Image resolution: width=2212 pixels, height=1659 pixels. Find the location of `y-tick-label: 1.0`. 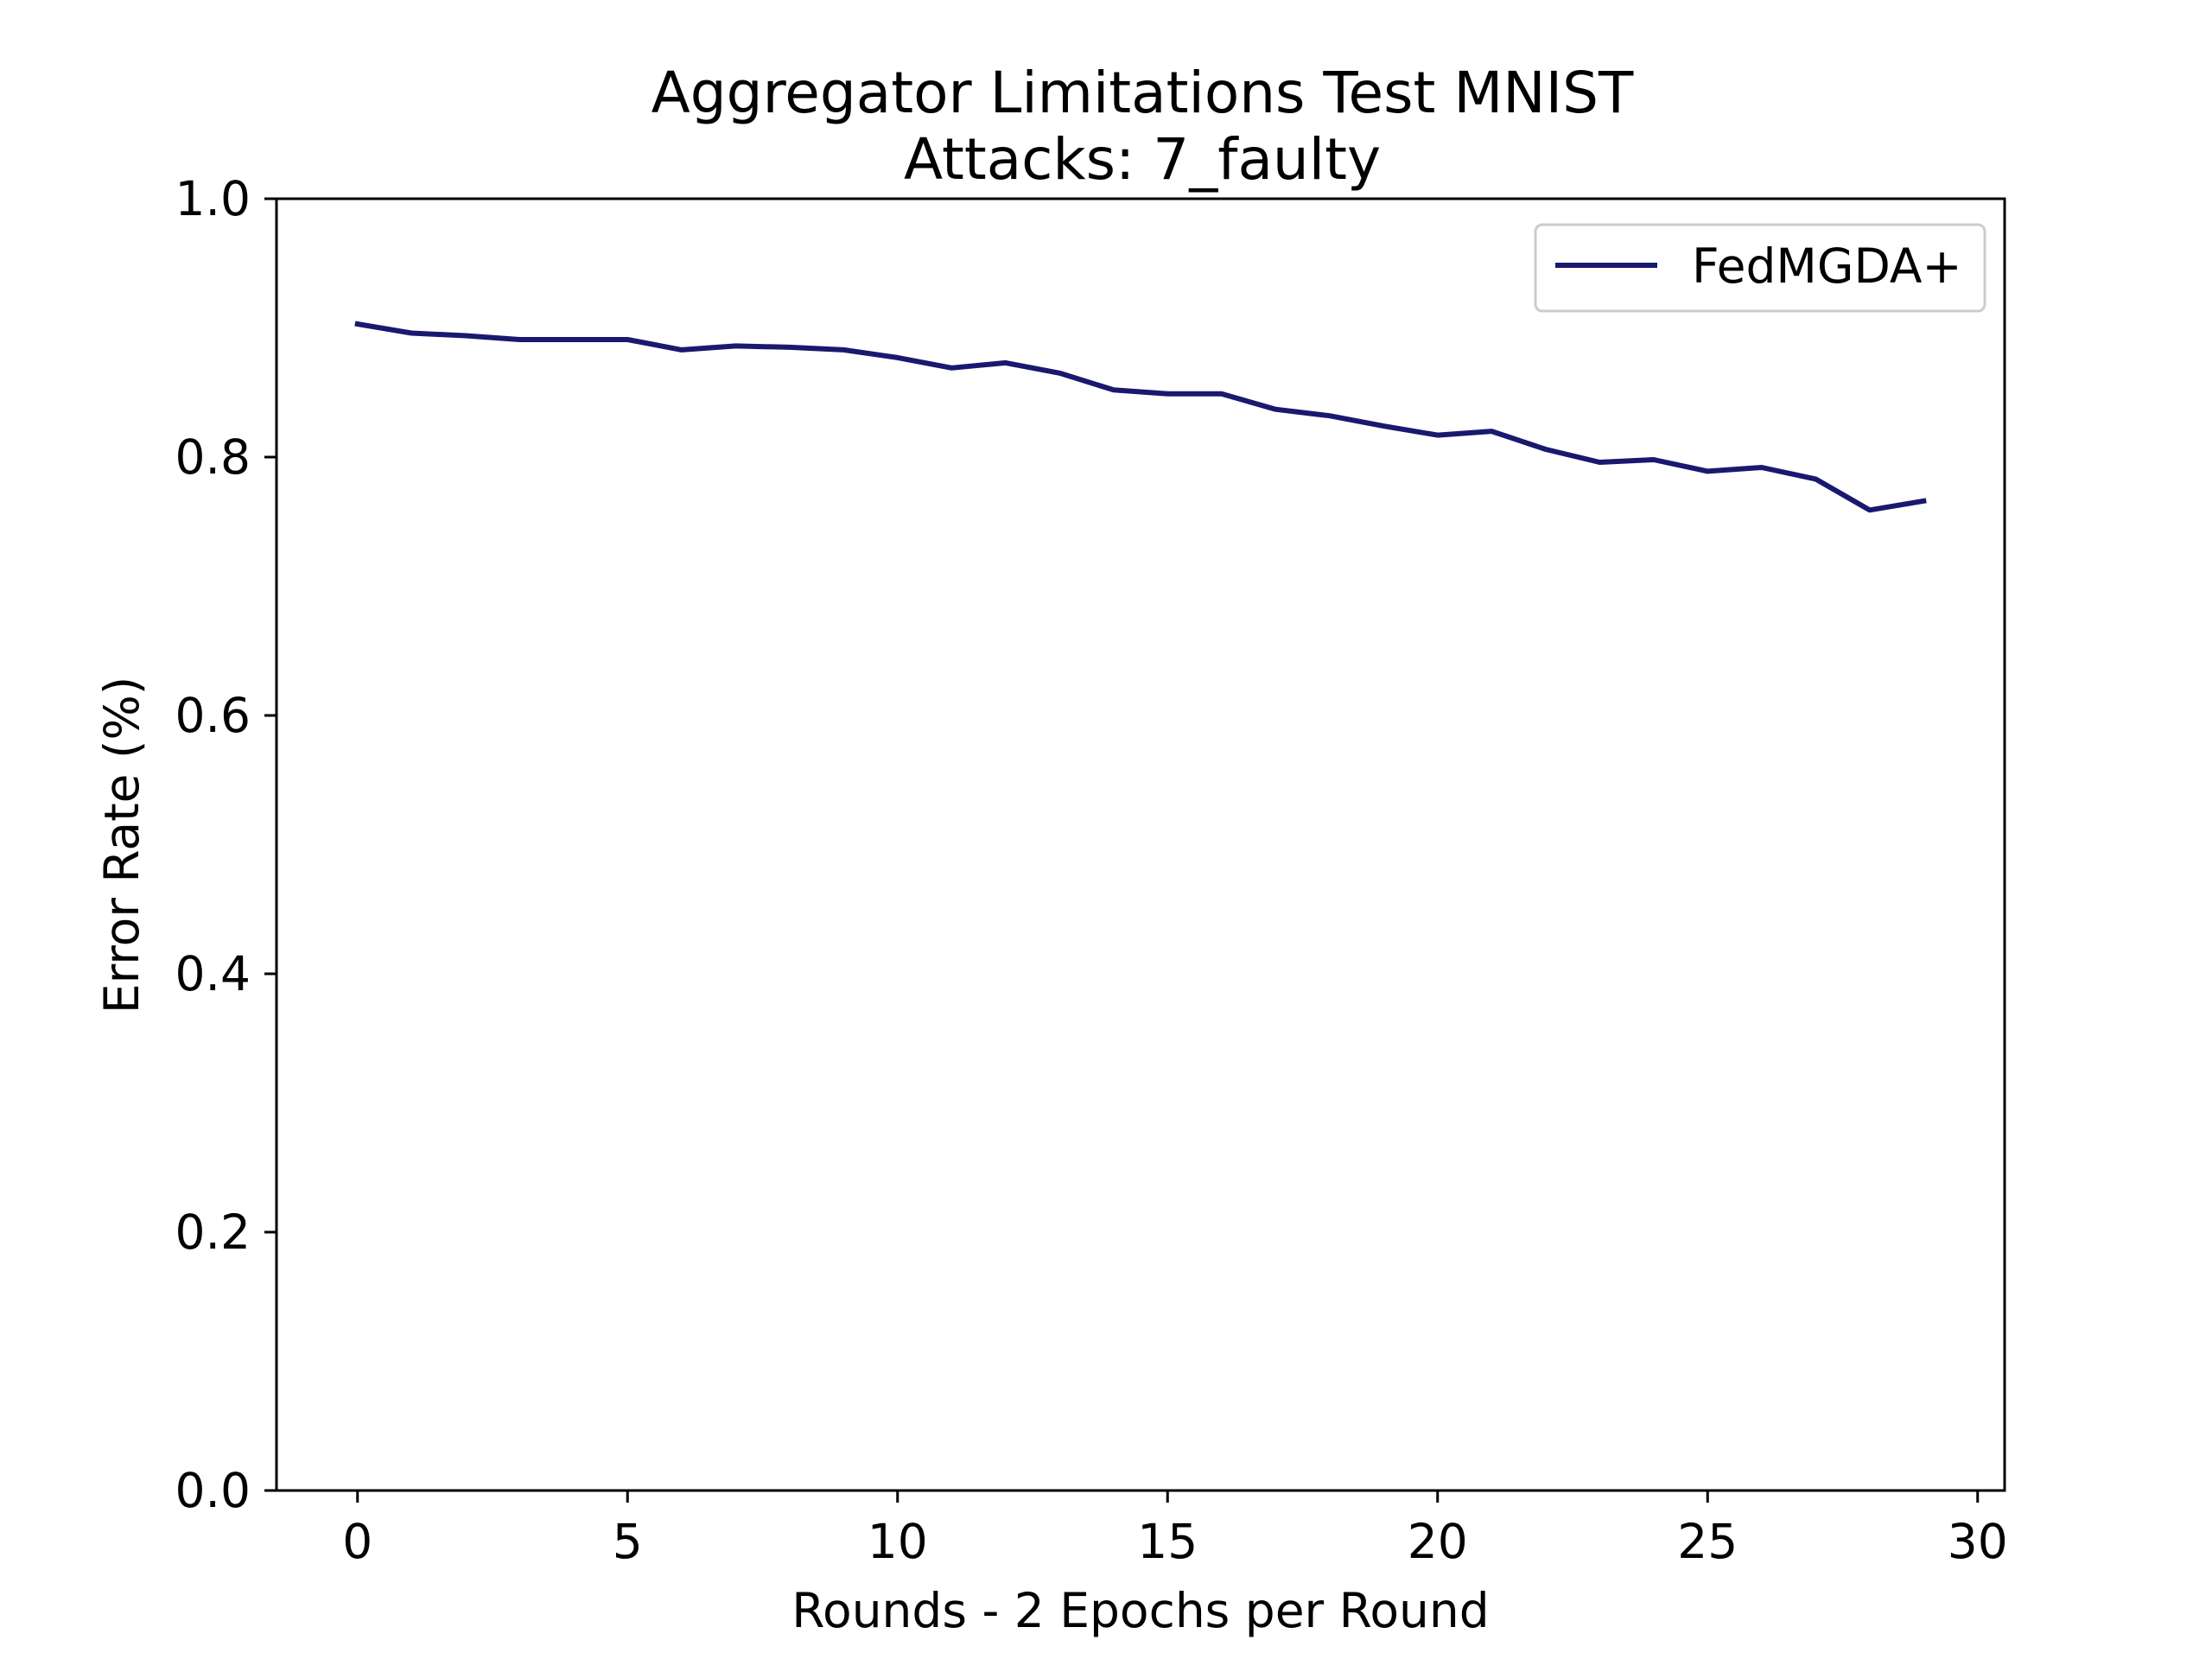

y-tick-label: 1.0 is located at coordinates (213, 198).